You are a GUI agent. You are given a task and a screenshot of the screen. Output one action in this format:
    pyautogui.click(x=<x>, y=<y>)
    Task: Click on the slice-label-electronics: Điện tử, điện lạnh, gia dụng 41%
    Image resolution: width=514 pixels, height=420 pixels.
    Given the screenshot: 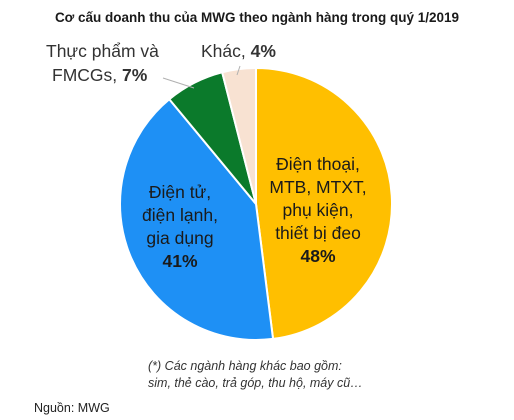 What is the action you would take?
    pyautogui.click(x=180, y=226)
    